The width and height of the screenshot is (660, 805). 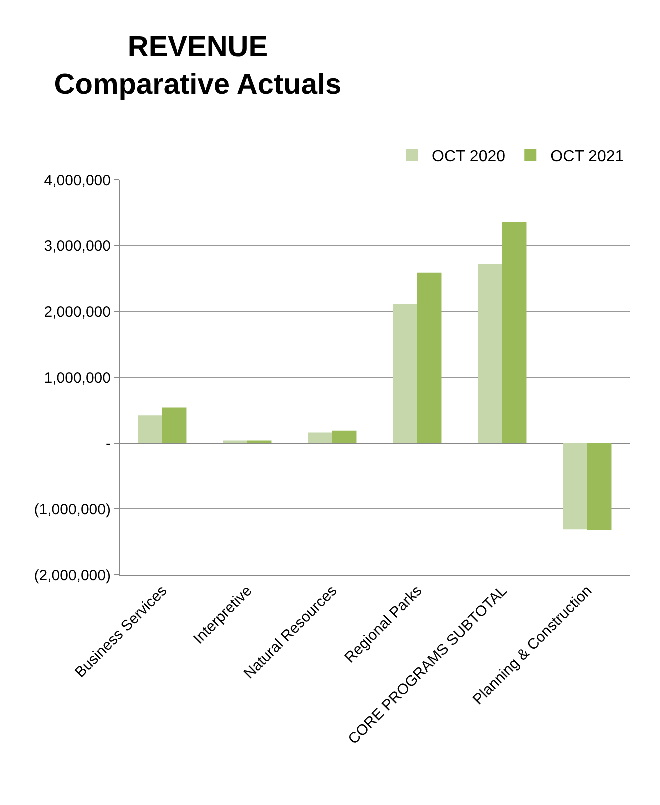 I want to click on y-tick-label: (1,000,000), so click(x=72, y=509).